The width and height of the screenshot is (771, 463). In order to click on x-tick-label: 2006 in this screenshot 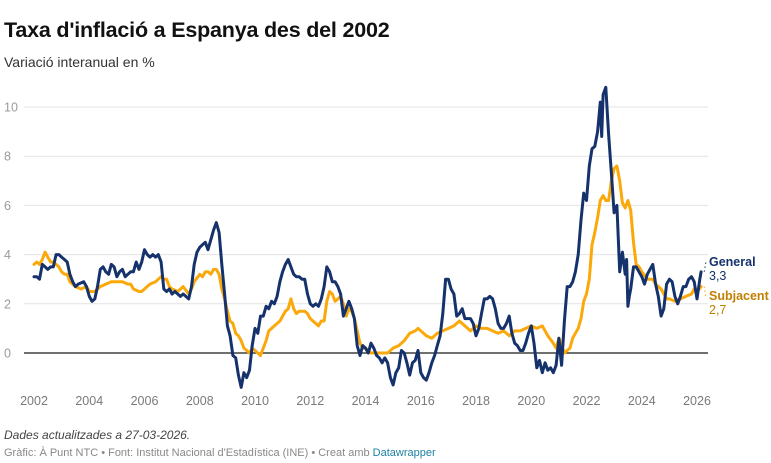, I will do `click(145, 401)`.